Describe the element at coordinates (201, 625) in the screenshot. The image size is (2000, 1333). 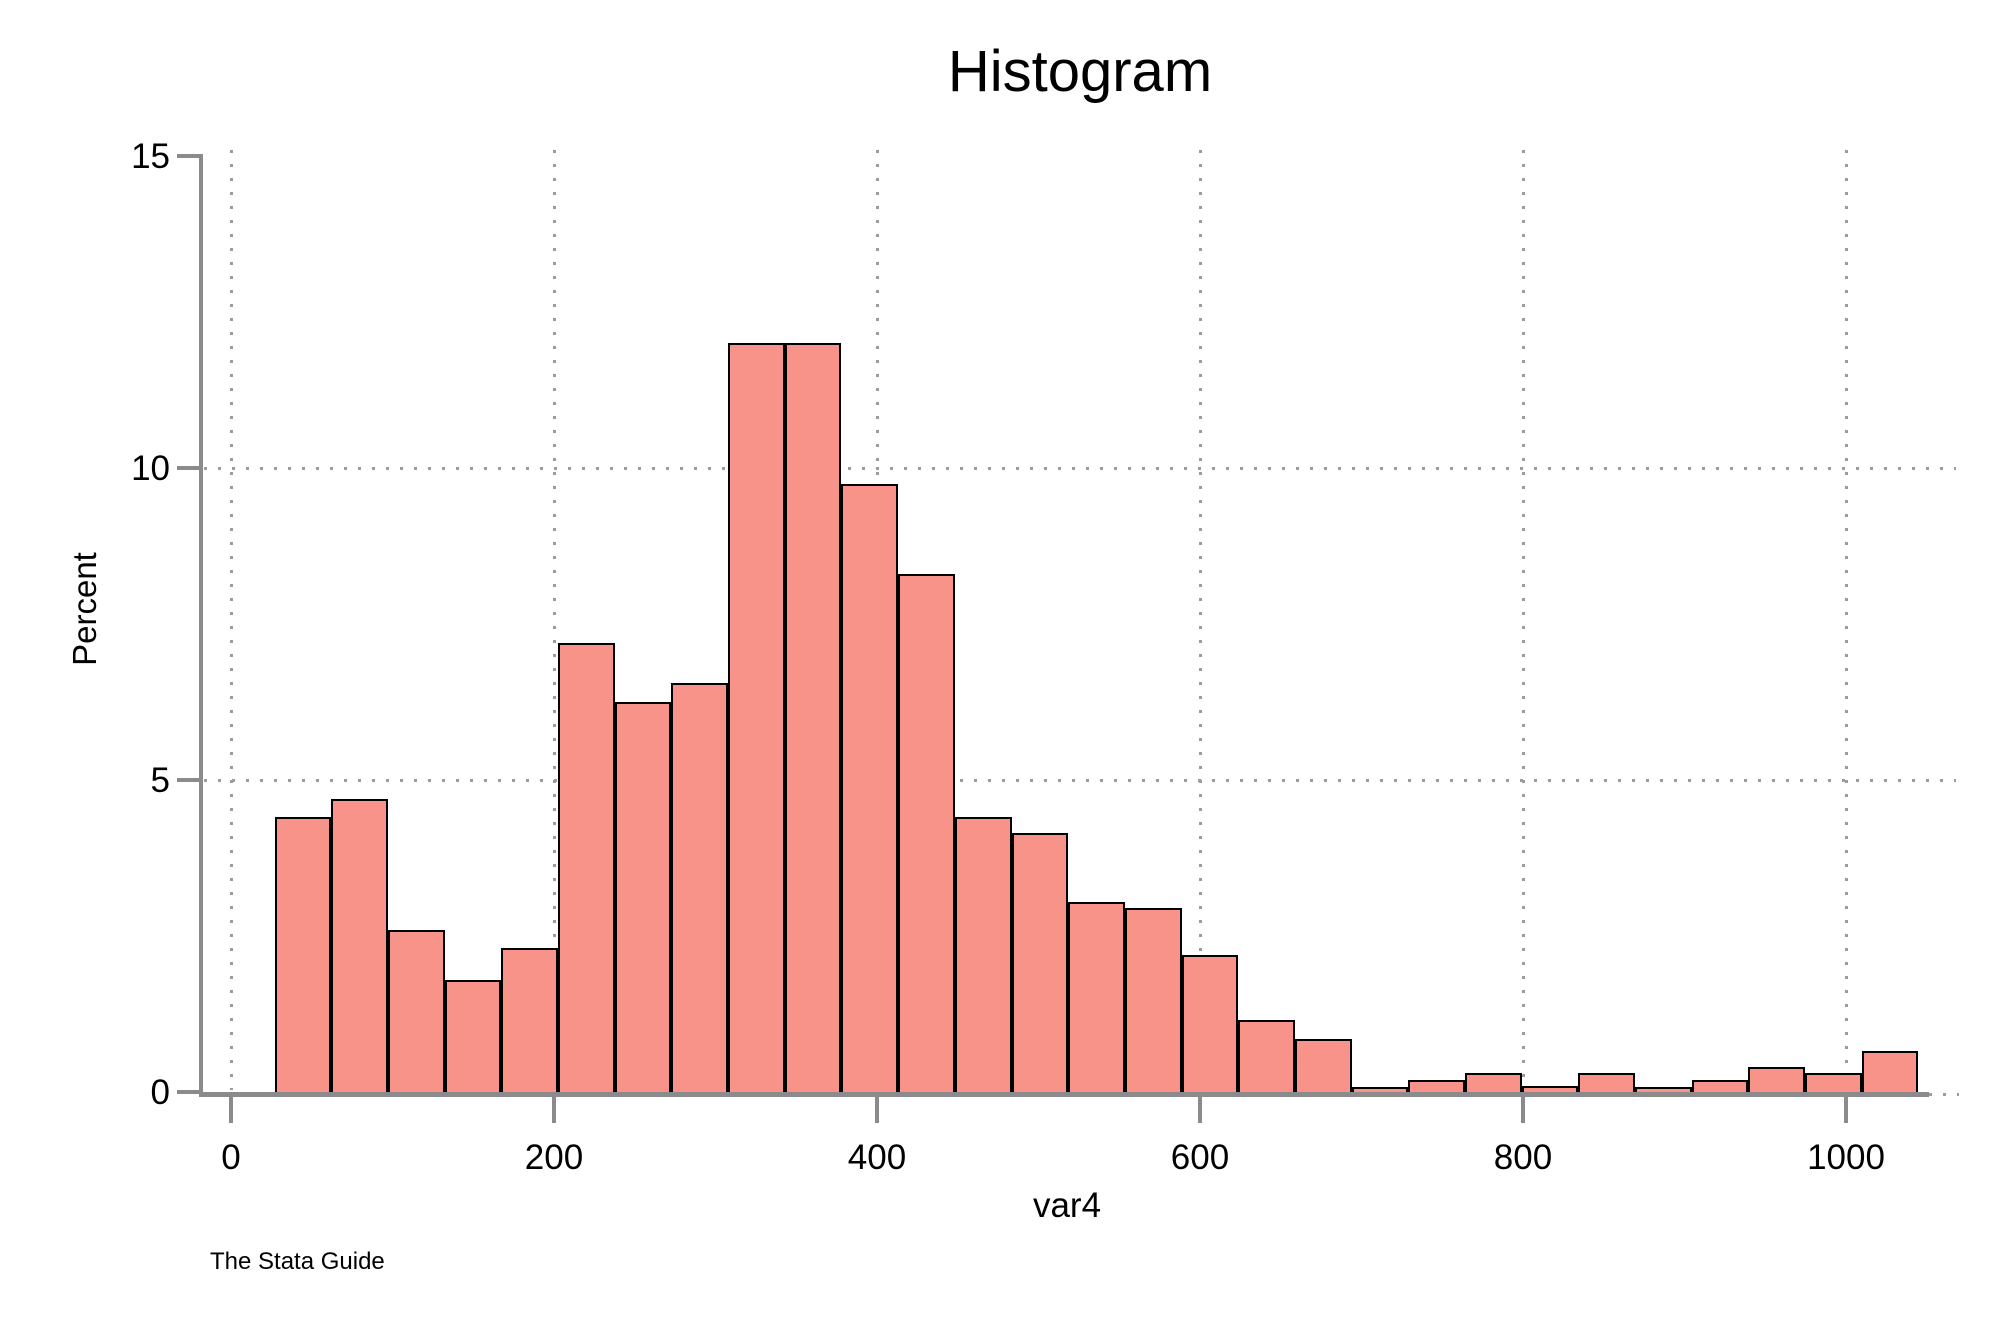
I see `y-axis-spine` at that location.